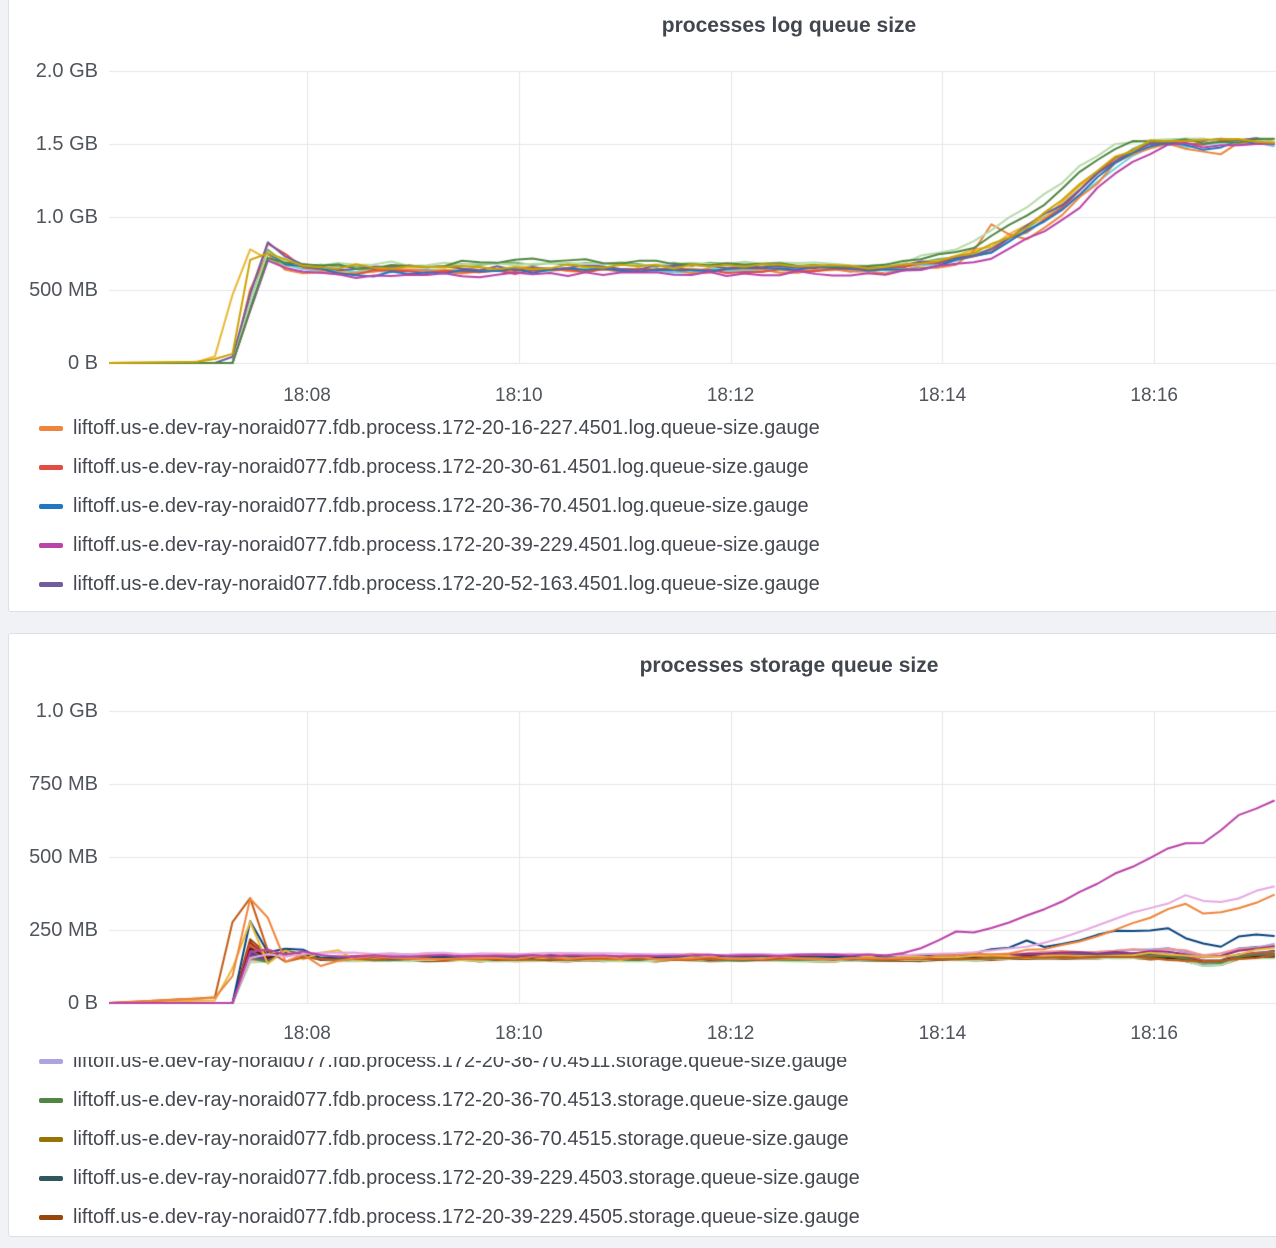 The image size is (1276, 1248). I want to click on y-tick-label: 2.0 GB, so click(66, 71).